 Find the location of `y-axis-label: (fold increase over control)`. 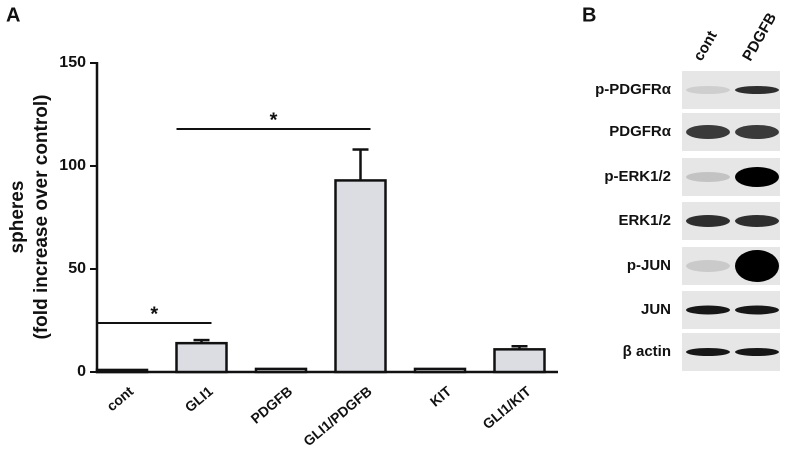

y-axis-label: (fold increase over control) is located at coordinates (41, 217).